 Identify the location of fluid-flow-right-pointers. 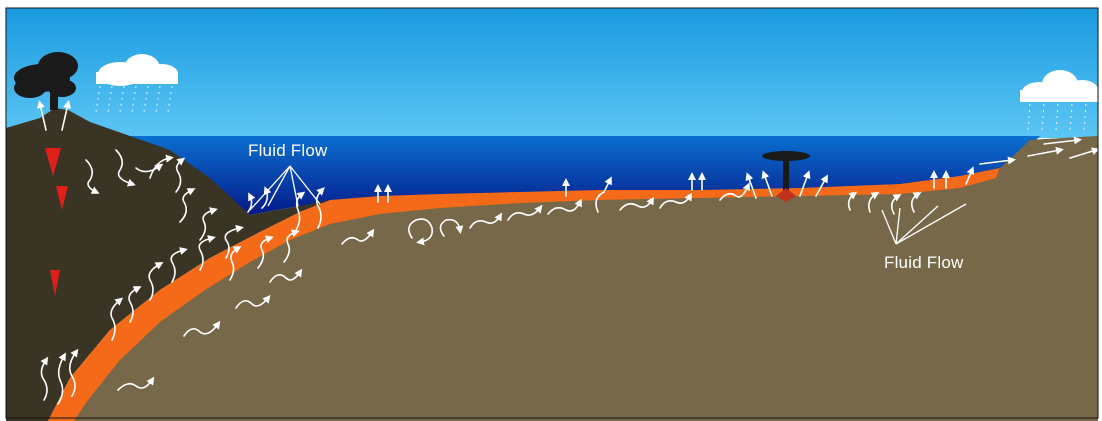
(924, 224).